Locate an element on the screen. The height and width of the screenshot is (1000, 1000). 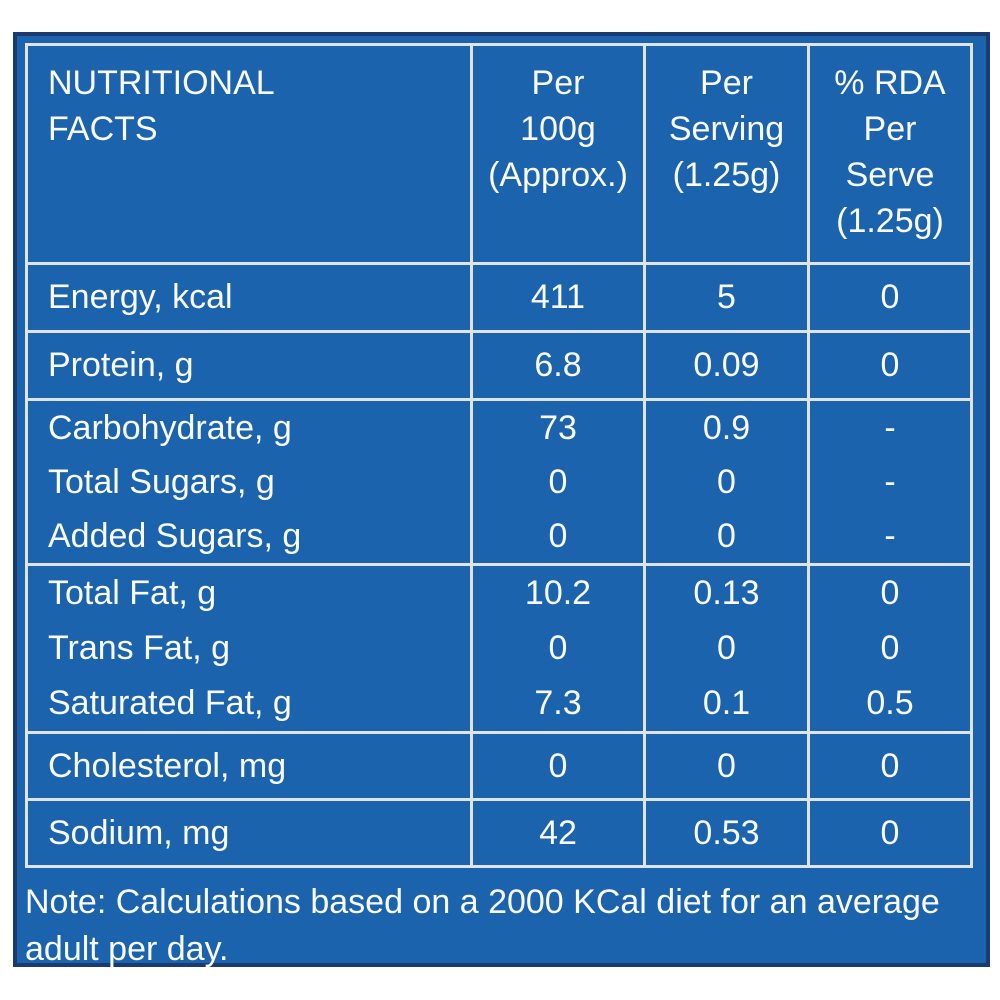
row-label-cell: Energy, kcal is located at coordinates (249, 297).